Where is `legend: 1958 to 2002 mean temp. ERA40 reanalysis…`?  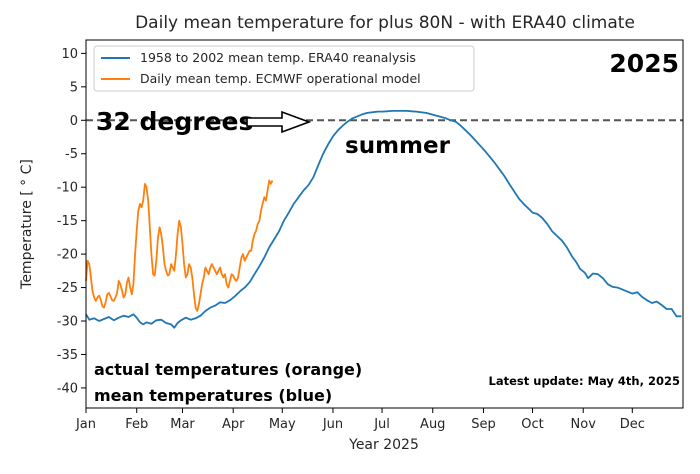 legend: 1958 to 2002 mean temp. ERA40 reanalysis… is located at coordinates (284, 68).